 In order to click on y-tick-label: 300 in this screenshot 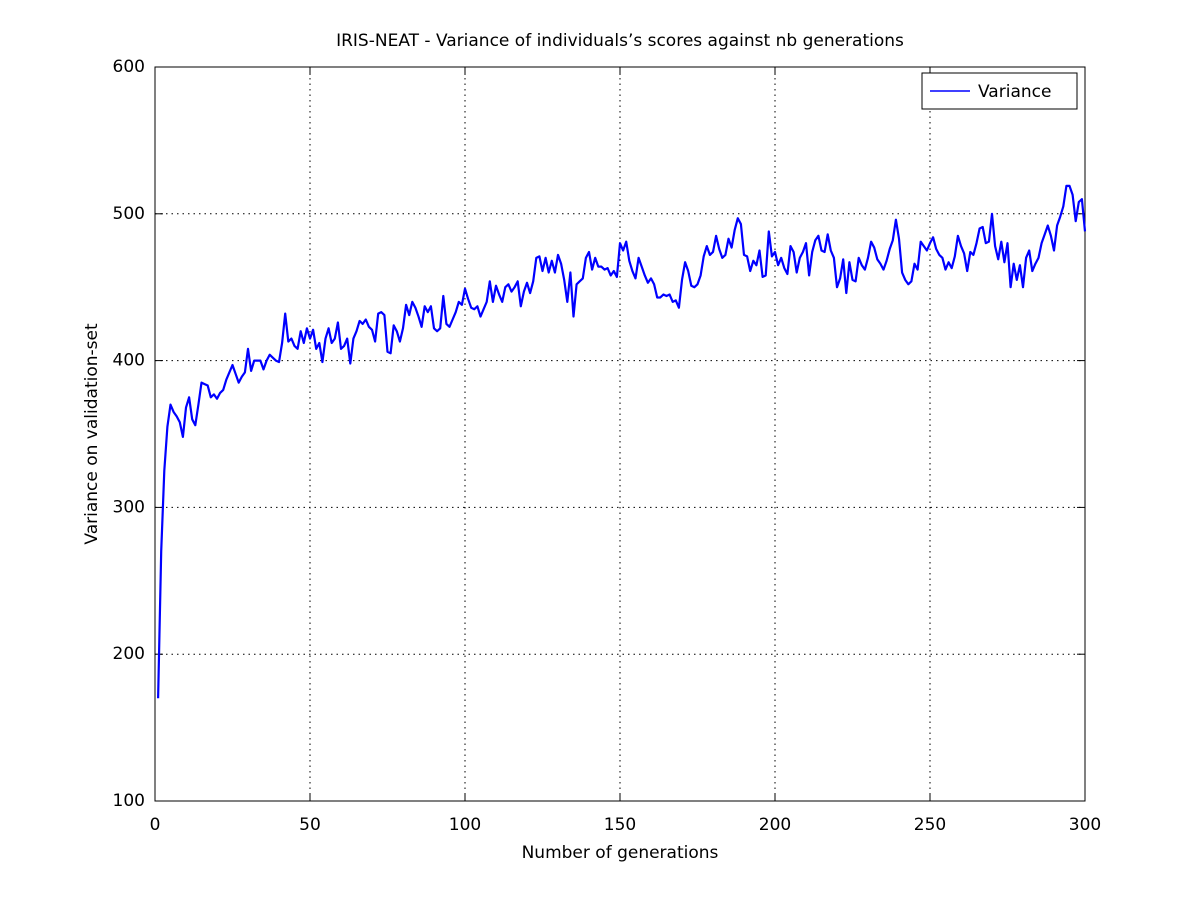, I will do `click(129, 507)`.